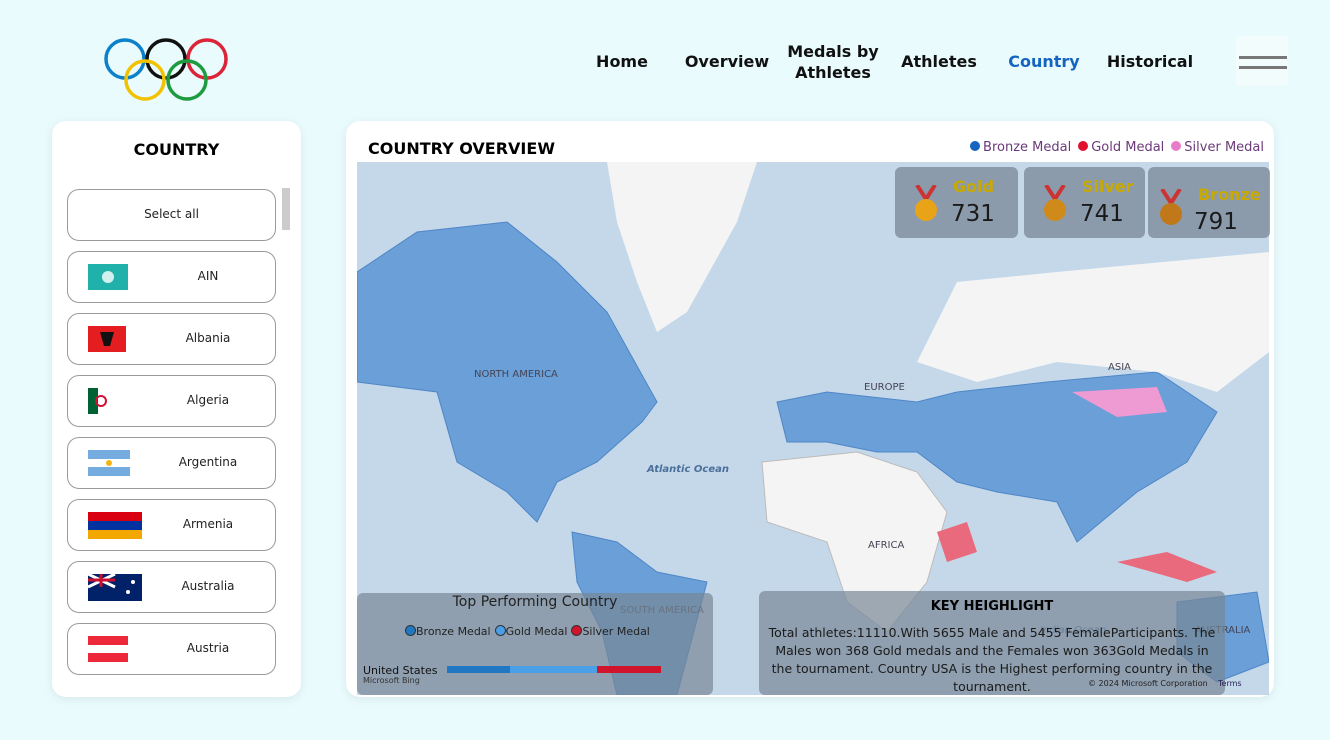 This screenshot has width=1330, height=740. I want to click on bing-logo: Microsoft Bing, so click(391, 680).